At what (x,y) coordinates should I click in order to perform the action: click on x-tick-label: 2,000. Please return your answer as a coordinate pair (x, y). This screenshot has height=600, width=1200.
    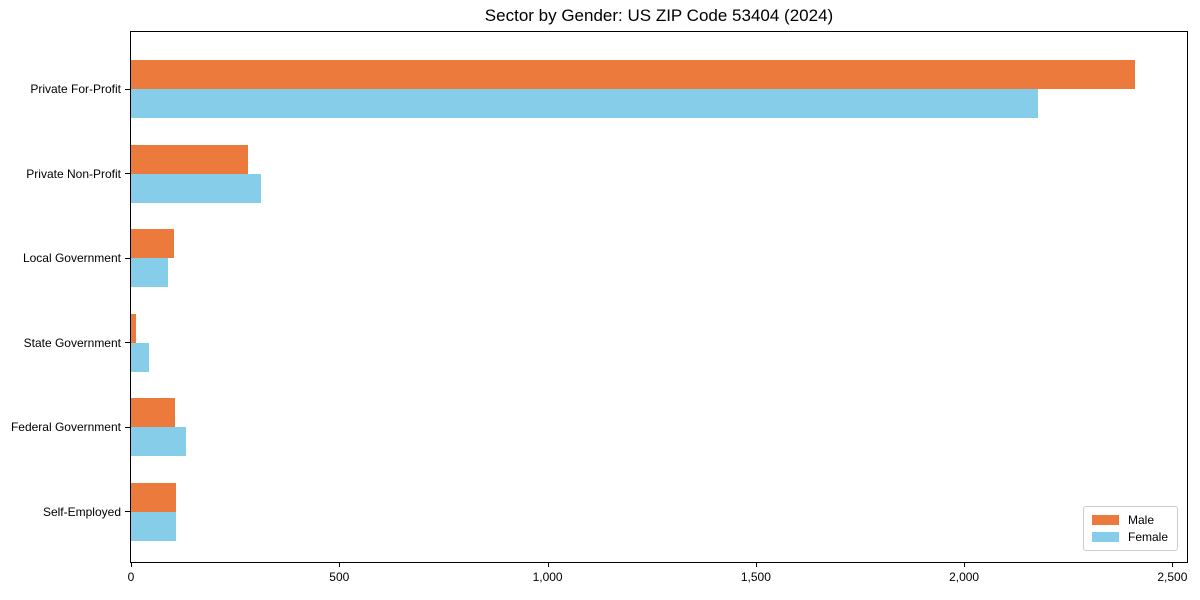
    Looking at the image, I should click on (964, 577).